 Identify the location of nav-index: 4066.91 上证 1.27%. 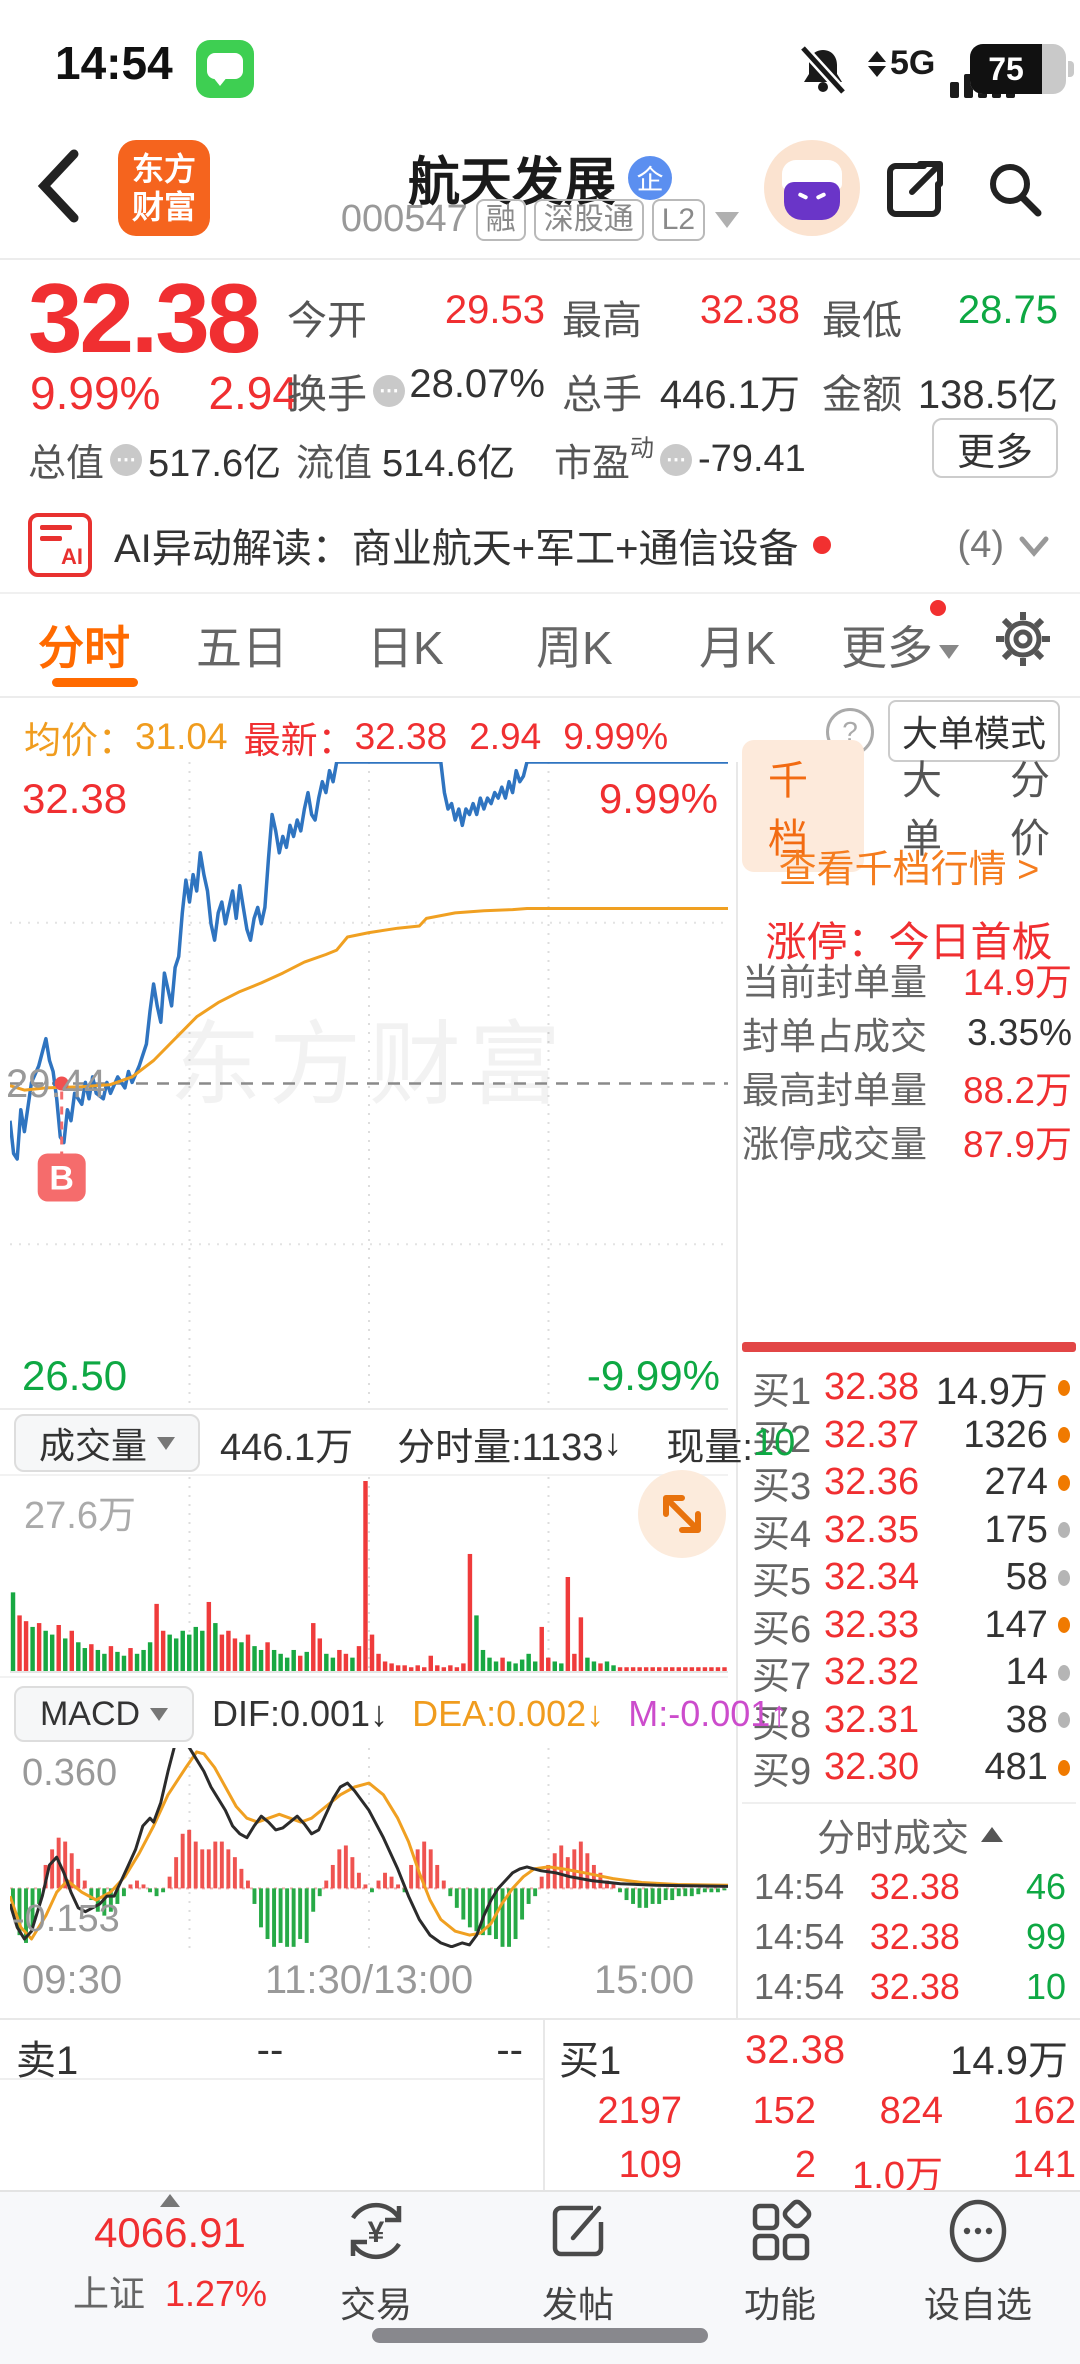
(170, 2255).